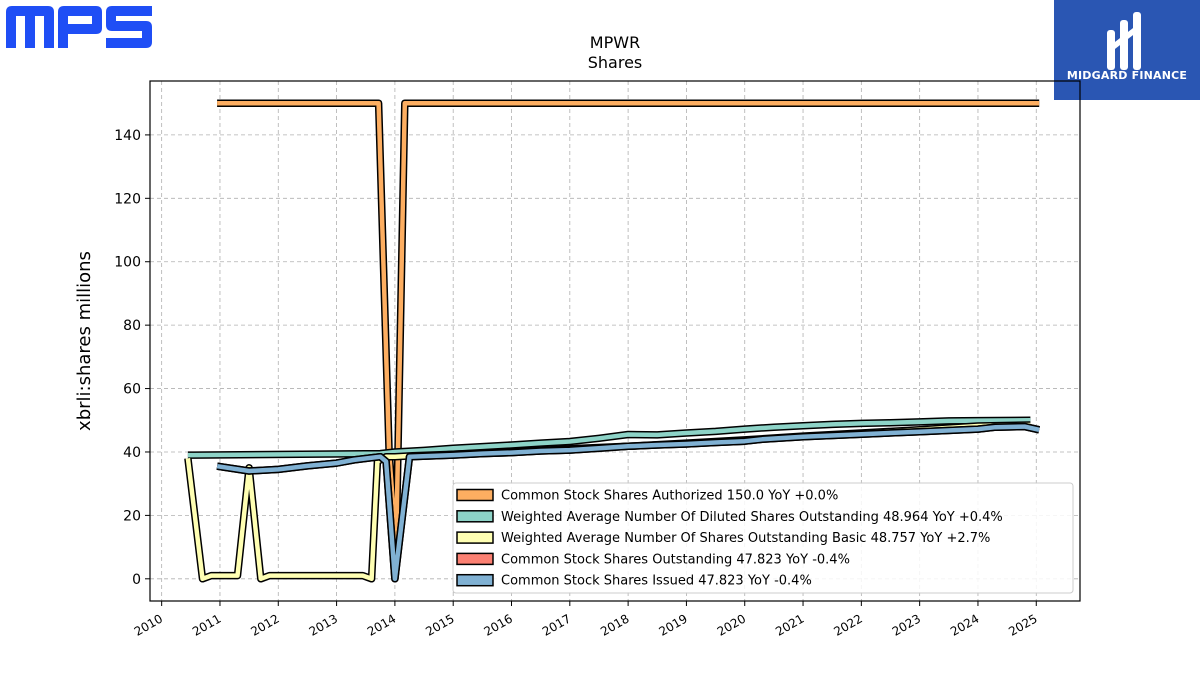 The height and width of the screenshot is (675, 1200). I want to click on legend-box, so click(763, 538).